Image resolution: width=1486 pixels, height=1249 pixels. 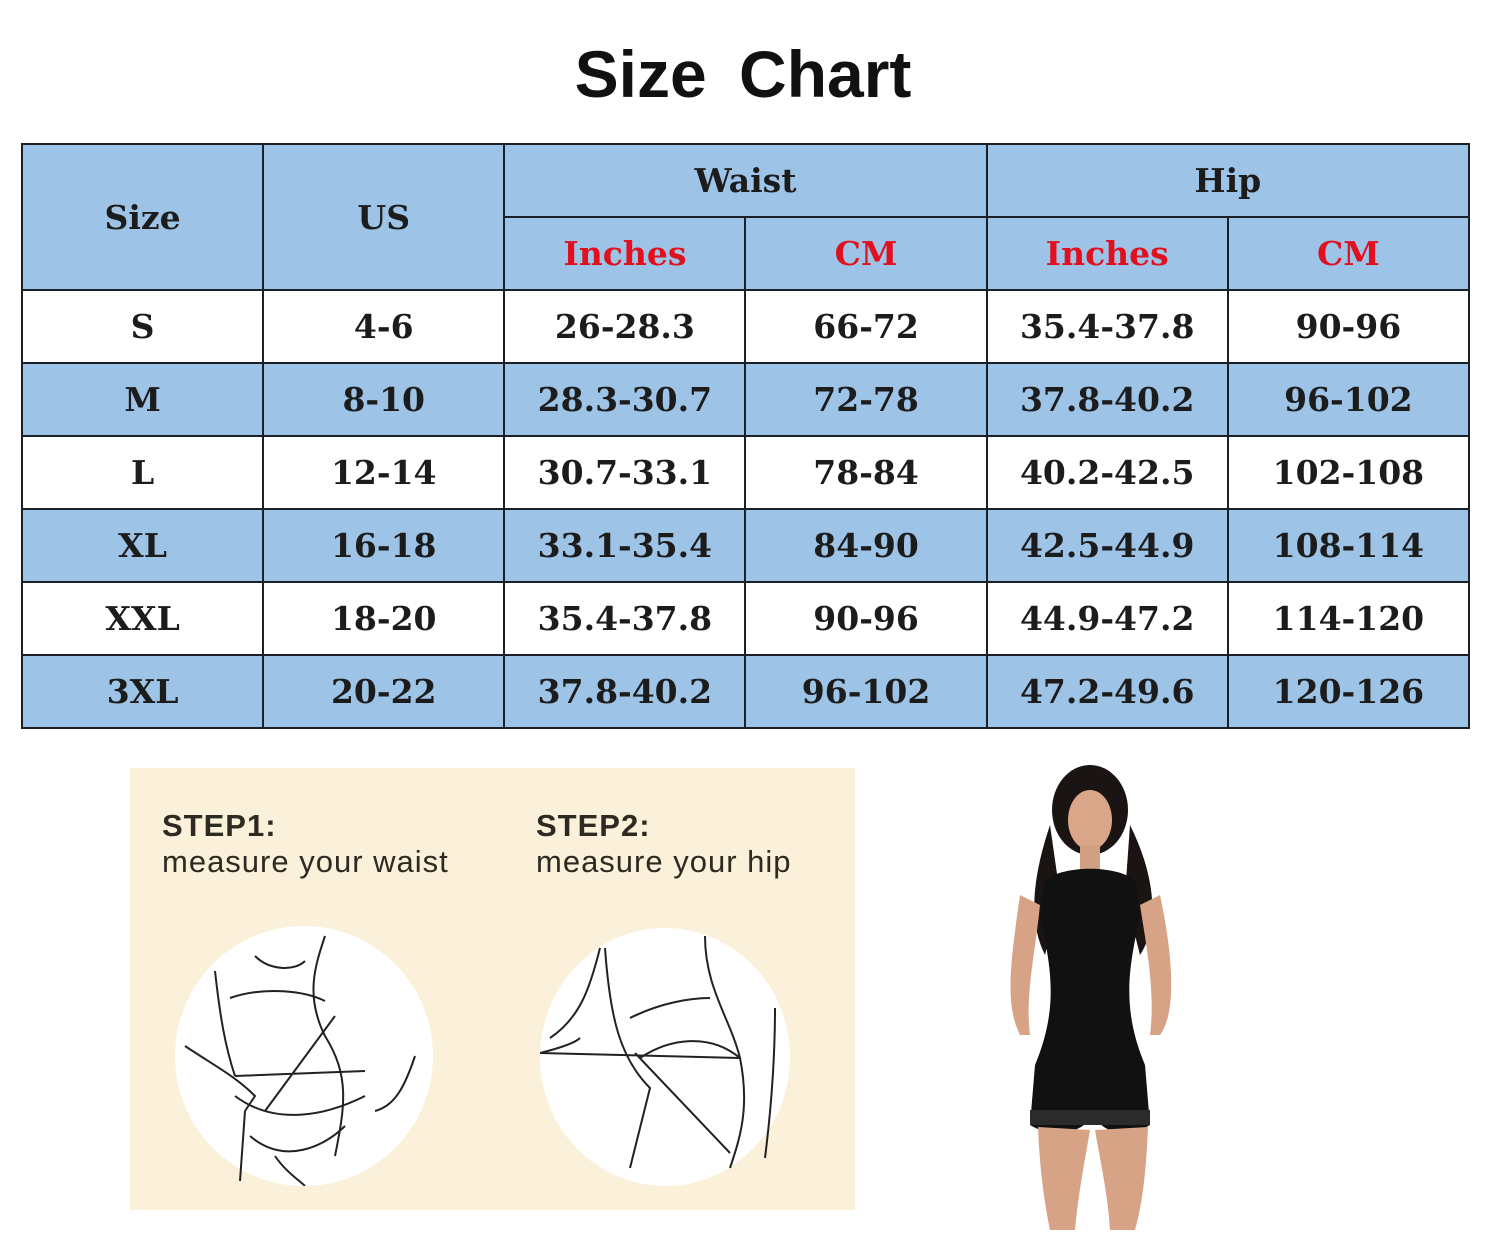 What do you see at coordinates (625, 618) in the screenshot?
I see `cell-waist-inches: 35.4-37.8` at bounding box center [625, 618].